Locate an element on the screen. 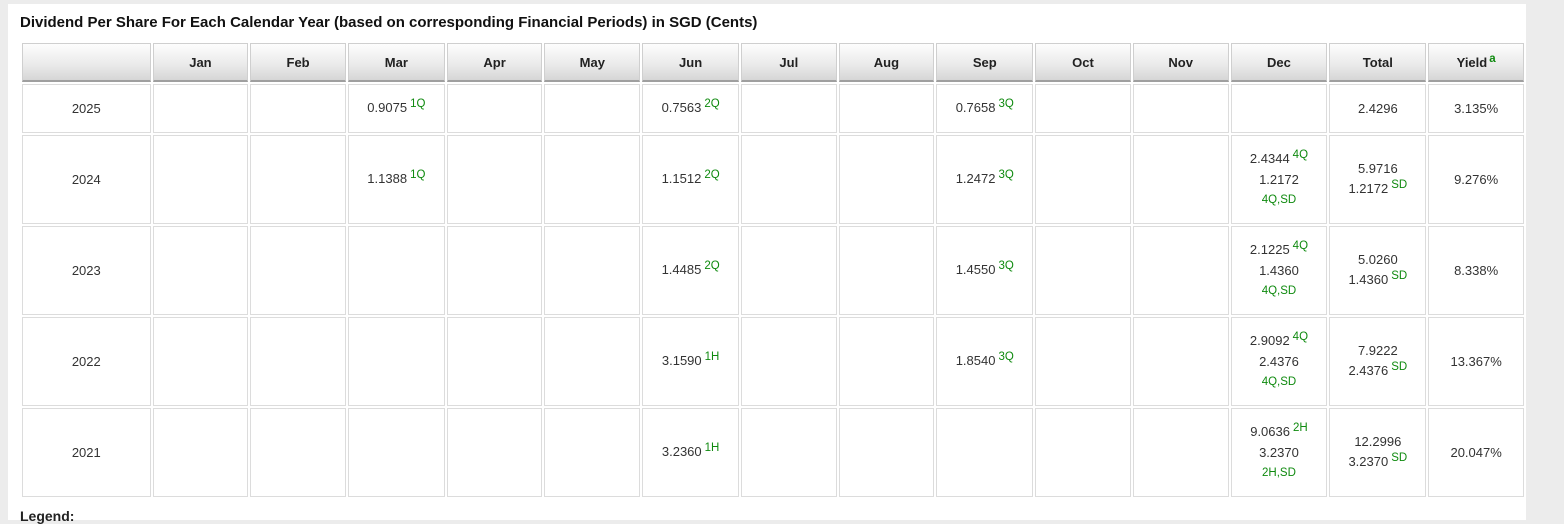 The width and height of the screenshot is (1564, 524). empty-cell-2024-jul is located at coordinates (789, 179).